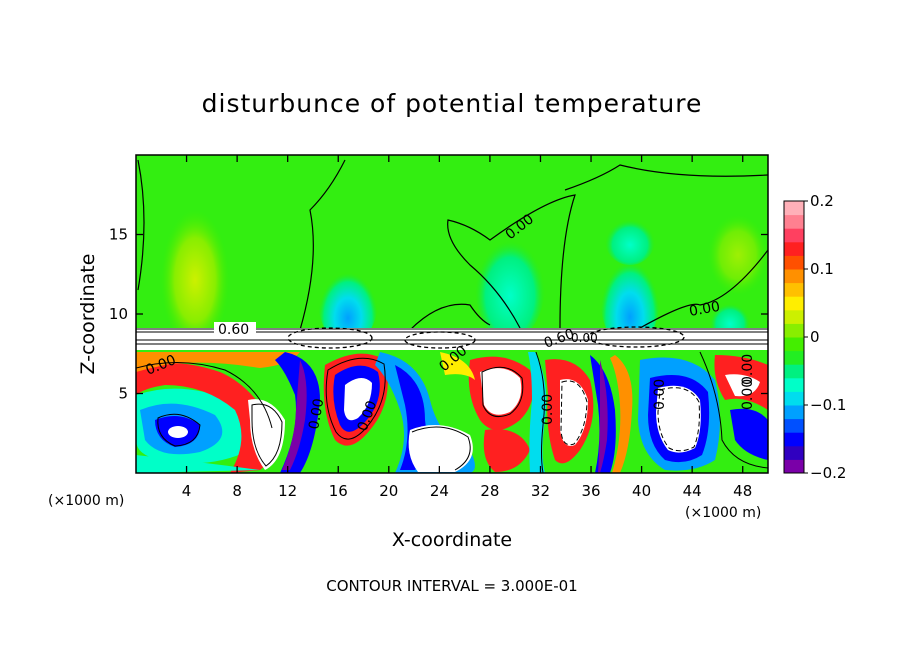  What do you see at coordinates (338, 491) in the screenshot?
I see `x-tick-label: 16` at bounding box center [338, 491].